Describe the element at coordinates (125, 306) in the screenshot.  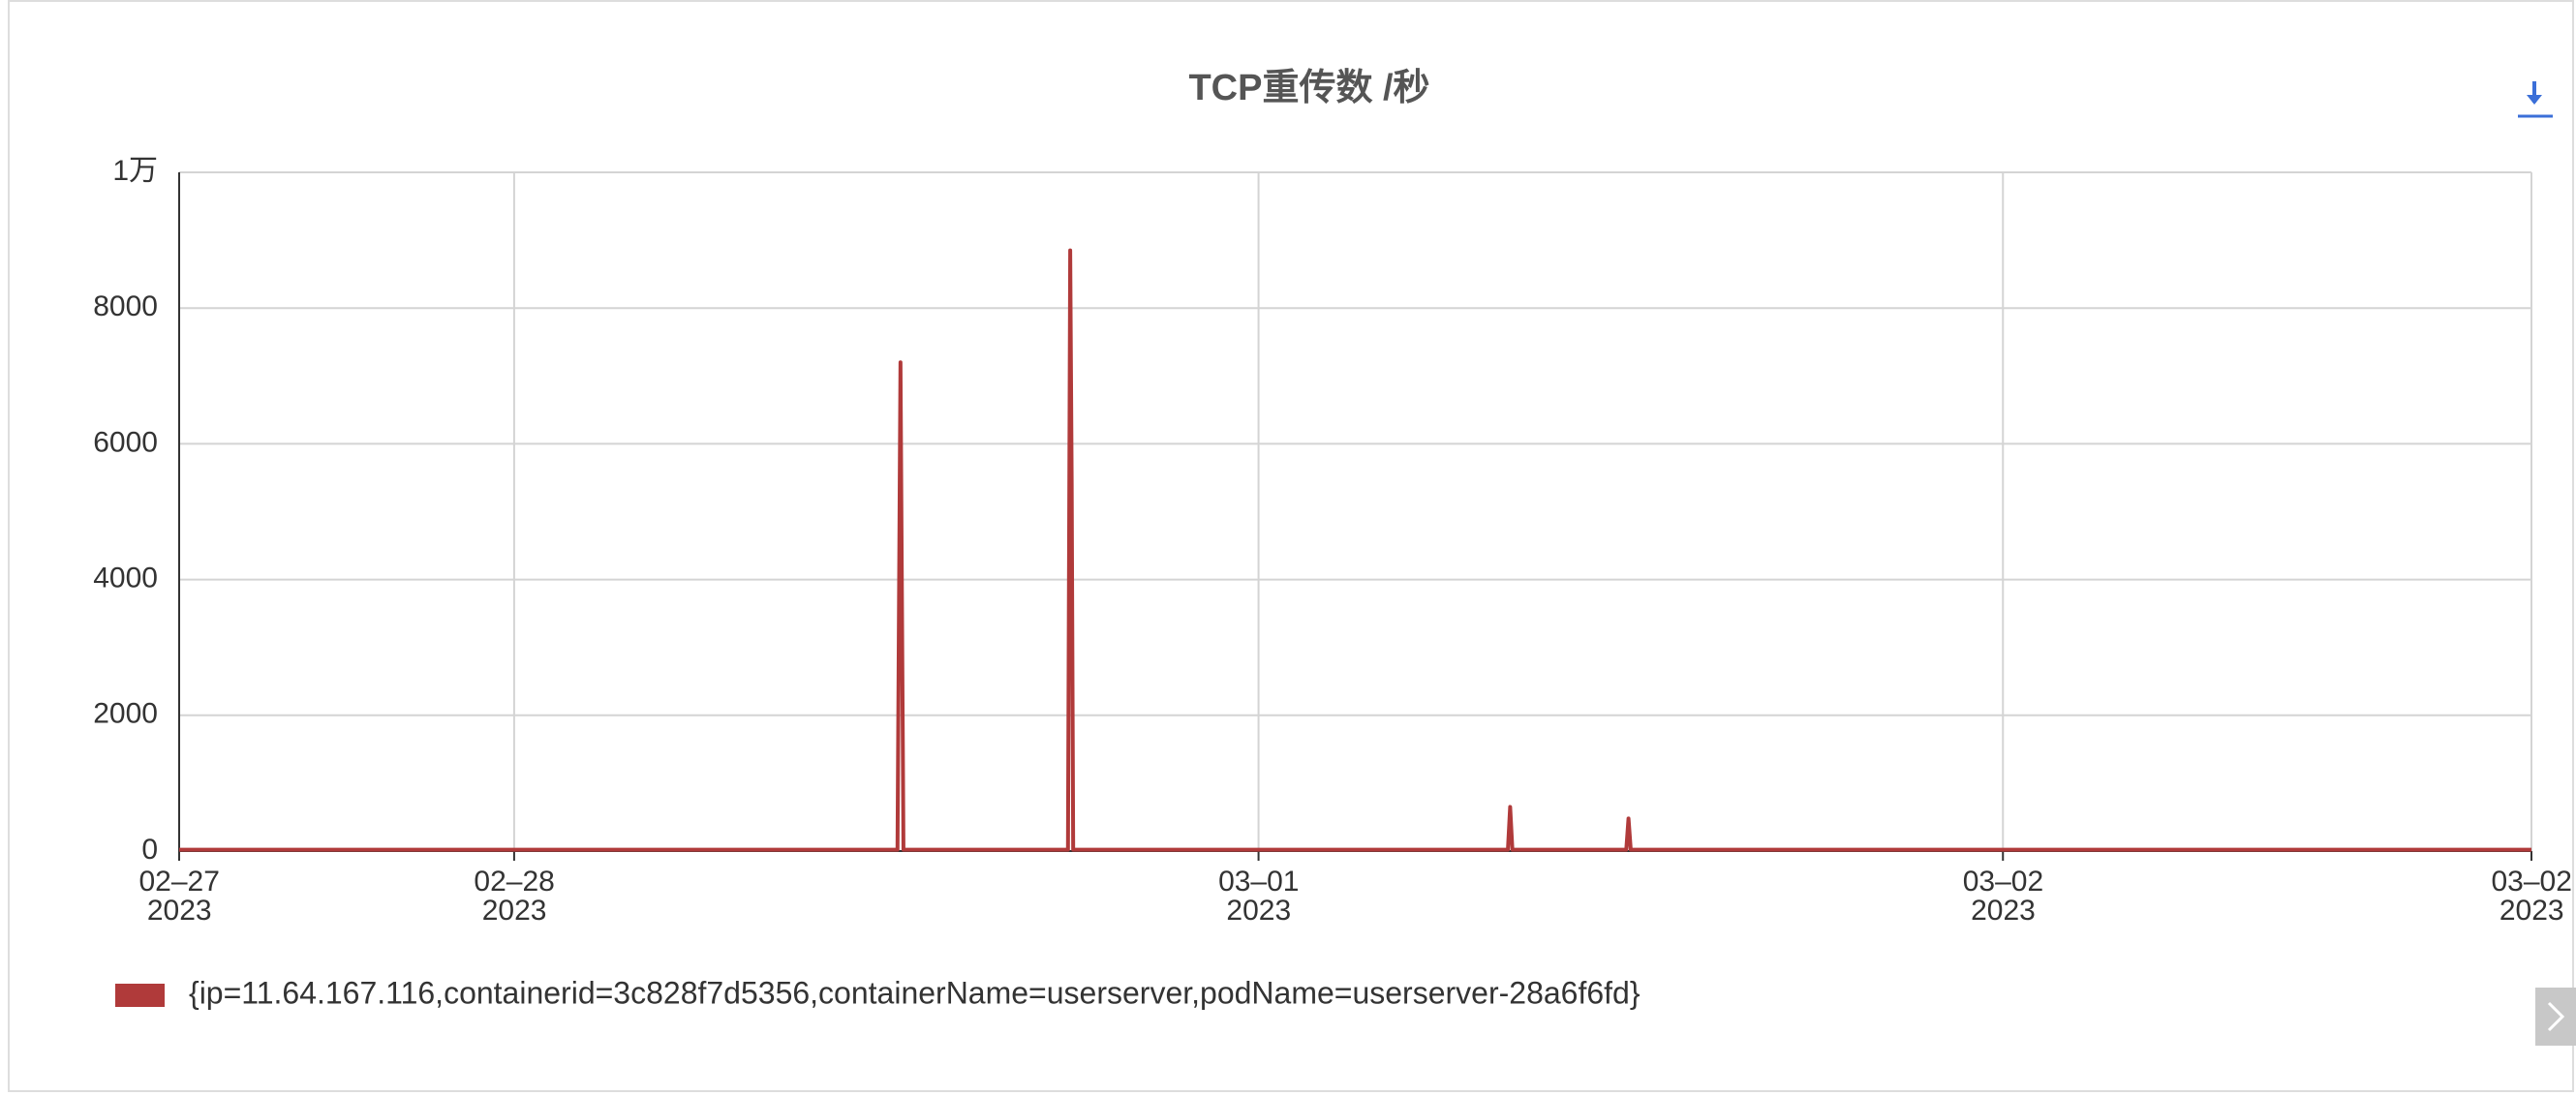
I see `y-tick-label: 8000` at that location.